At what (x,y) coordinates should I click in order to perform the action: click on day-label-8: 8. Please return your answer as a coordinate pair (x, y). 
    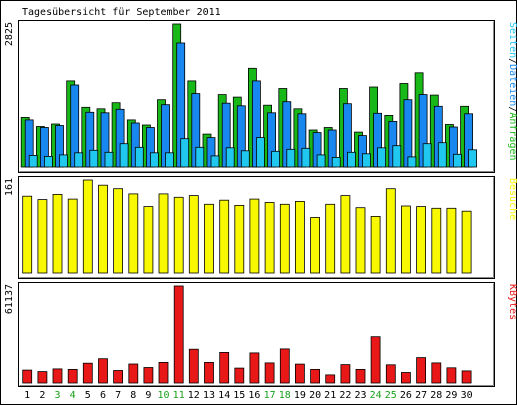
    Looking at the image, I should click on (133, 395).